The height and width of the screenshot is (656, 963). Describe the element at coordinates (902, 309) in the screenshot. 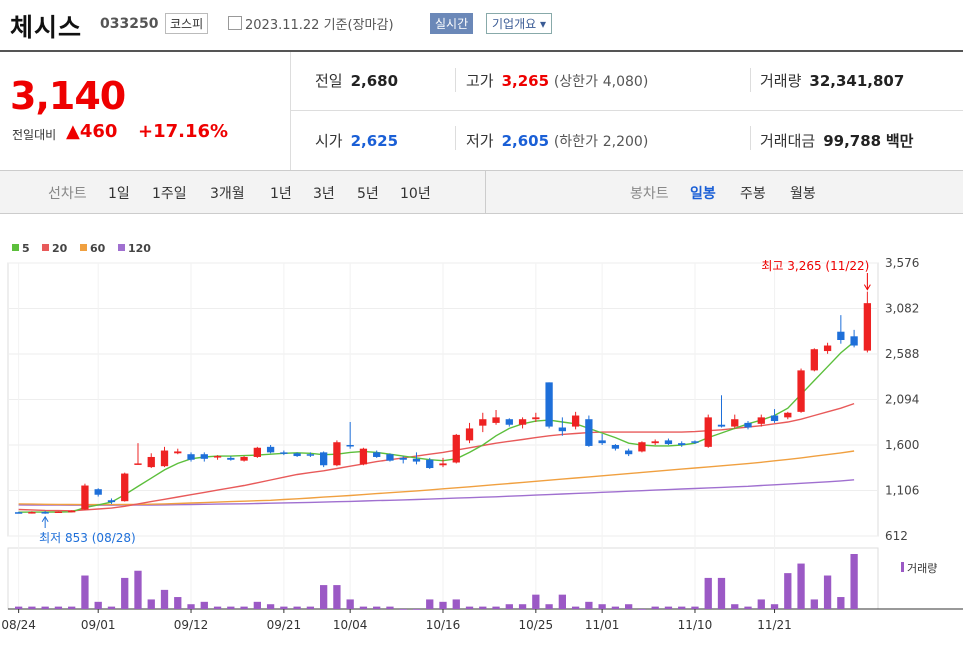

I see `y-tick-label: 3,082` at that location.